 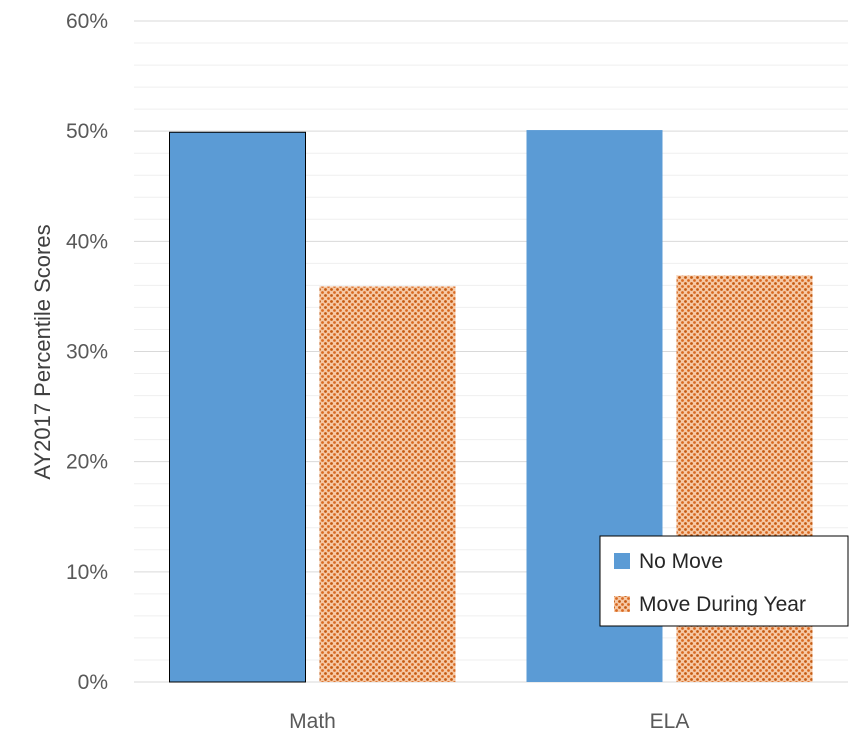 I want to click on legend-label: No Move, so click(x=681, y=561).